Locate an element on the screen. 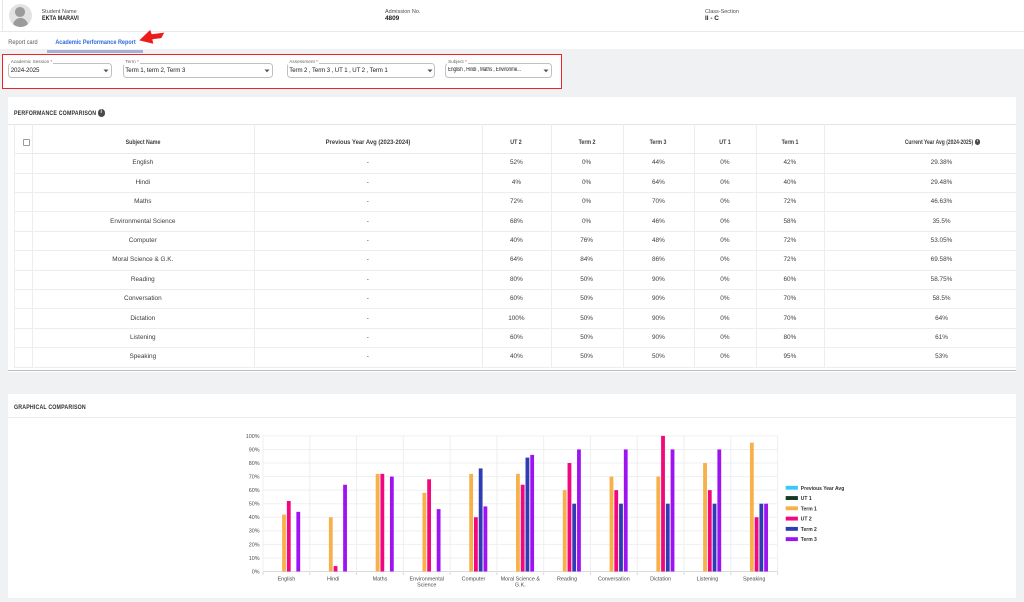 This screenshot has height=602, width=1024. svg-text: Hindi is located at coordinates (333, 580).